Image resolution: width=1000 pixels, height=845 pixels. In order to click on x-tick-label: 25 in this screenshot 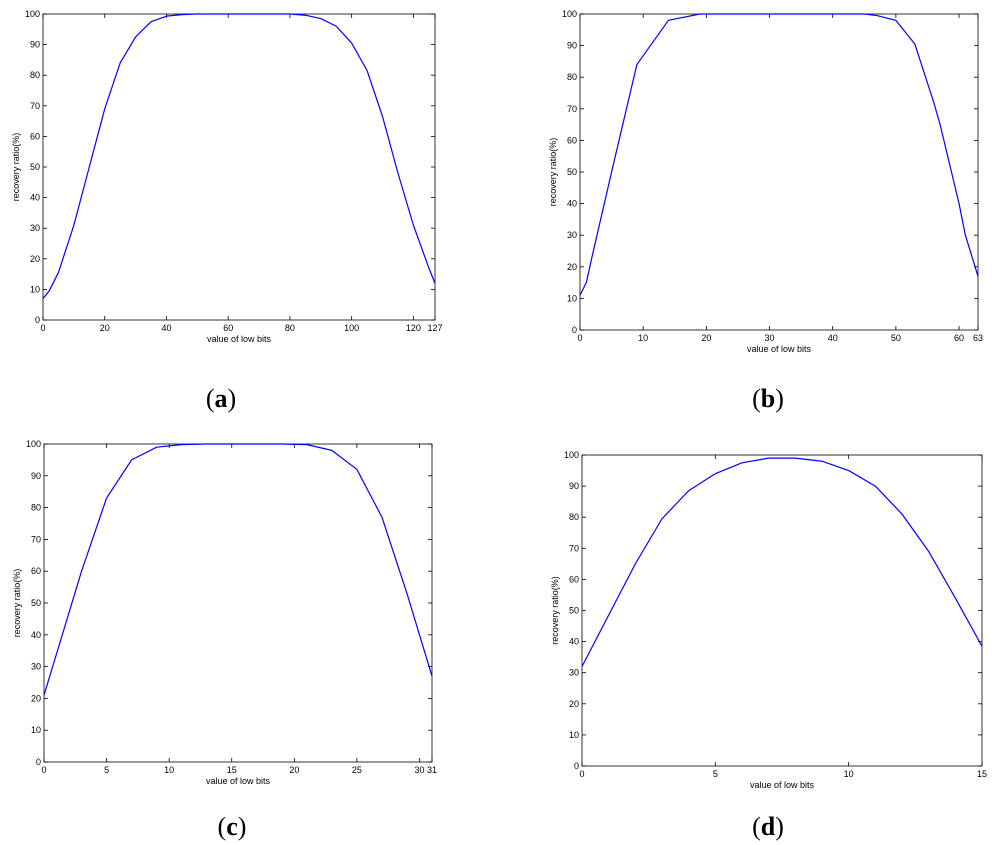, I will do `click(357, 770)`.